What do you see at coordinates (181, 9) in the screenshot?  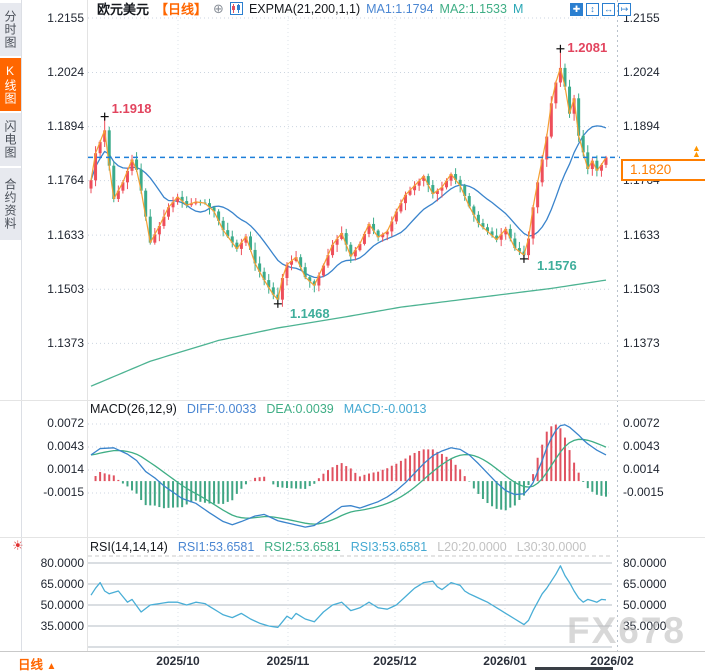 I see `period-tag: 【日线】` at bounding box center [181, 9].